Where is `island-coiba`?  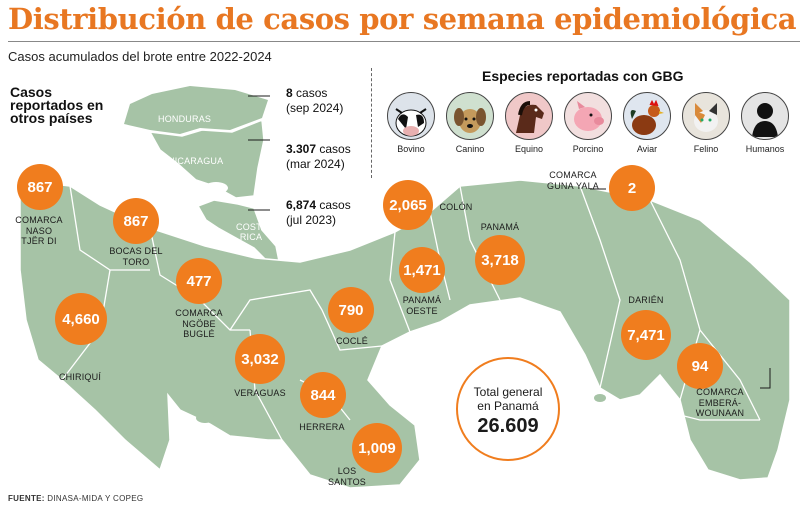
island-coiba is located at coordinates (205, 418).